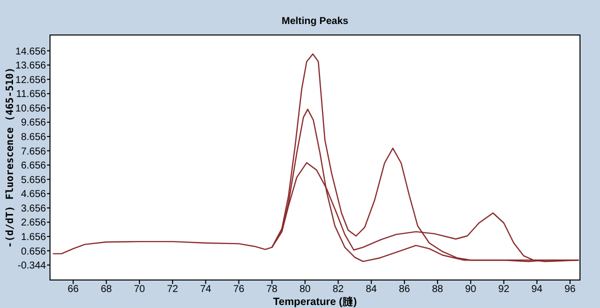 The image size is (600, 308). Describe the element at coordinates (30, 66) in the screenshot. I see `y-tick-label: 13.656` at that location.